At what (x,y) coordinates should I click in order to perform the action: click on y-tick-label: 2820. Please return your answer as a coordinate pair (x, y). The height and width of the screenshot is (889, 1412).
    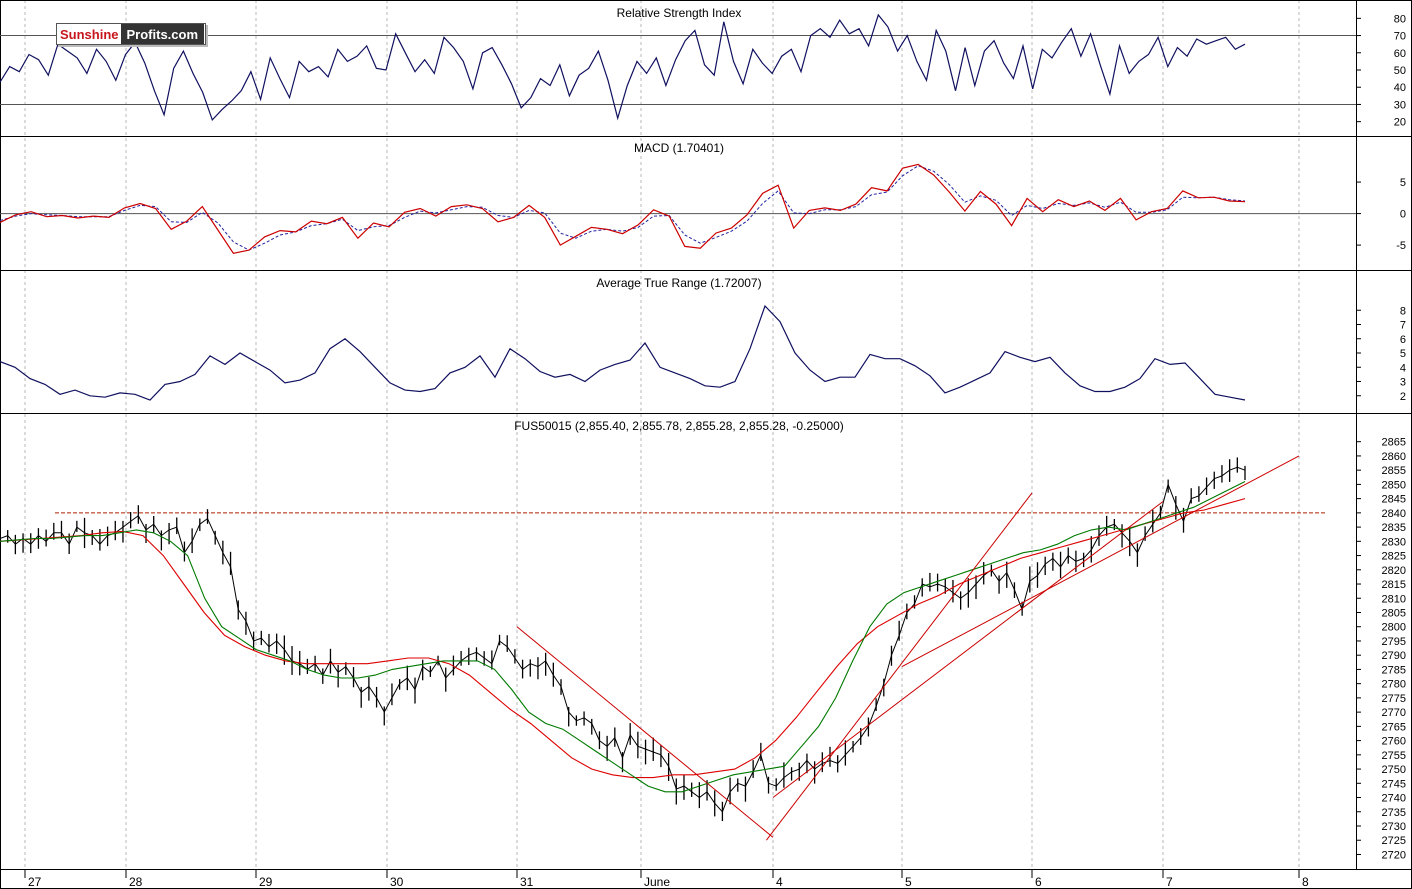
    Looking at the image, I should click on (1394, 571).